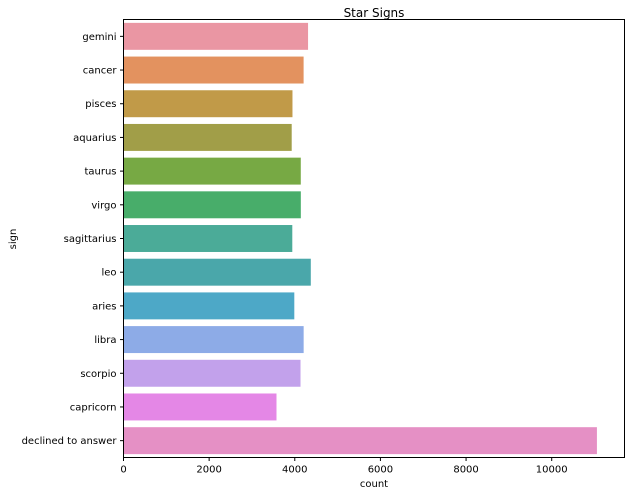 The image size is (632, 496). Describe the element at coordinates (374, 484) in the screenshot. I see `x-axis-label: count` at that location.